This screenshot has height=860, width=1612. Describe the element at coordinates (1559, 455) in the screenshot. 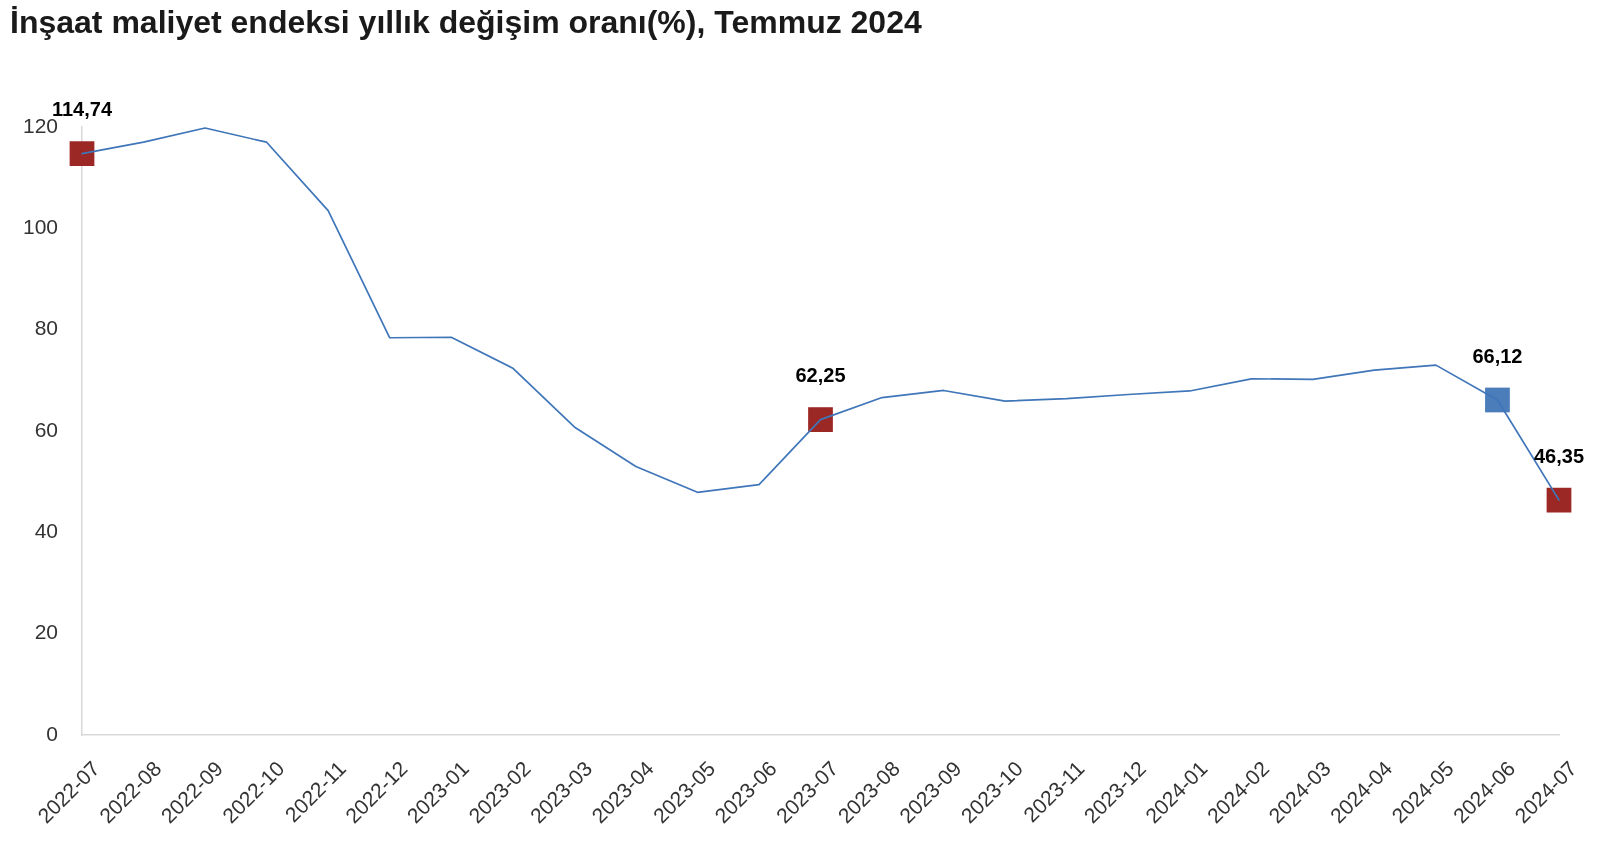

I see `data-label: 46,35` at that location.